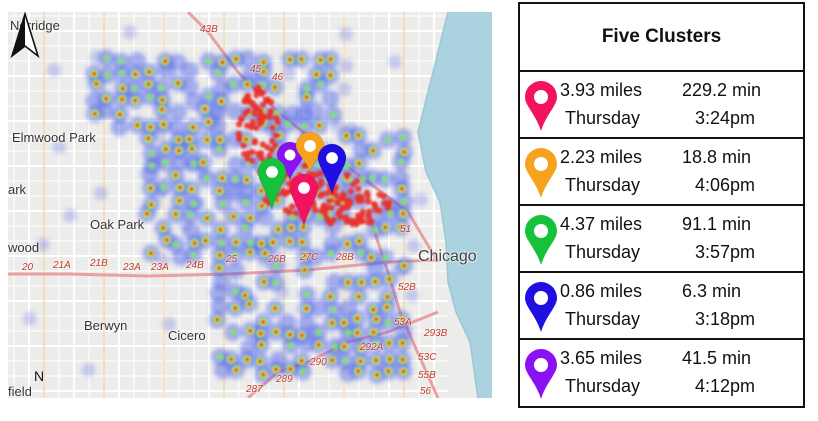 This screenshot has width=818, height=421. I want to click on place-label: Elmwood Park, so click(54, 137).